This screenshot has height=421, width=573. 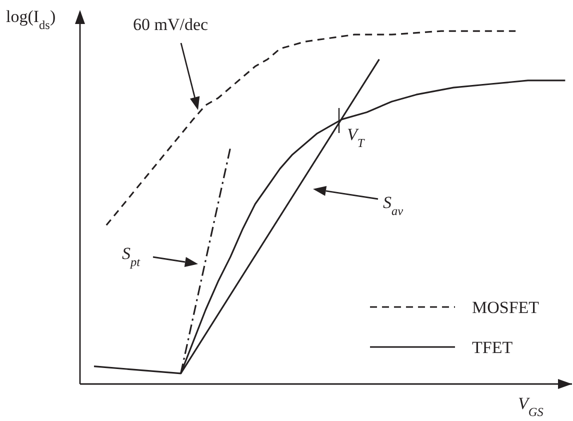 I want to click on annotation: S$_{pt}$, so click(x=131, y=256).